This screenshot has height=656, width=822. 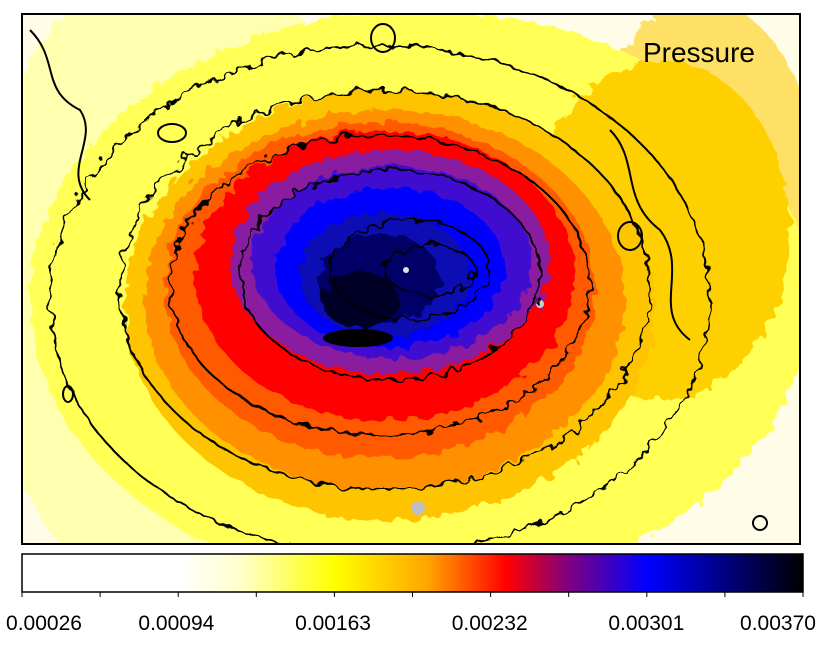 What do you see at coordinates (646, 623) in the screenshot?
I see `colorbar-tick-label: 0.00301` at bounding box center [646, 623].